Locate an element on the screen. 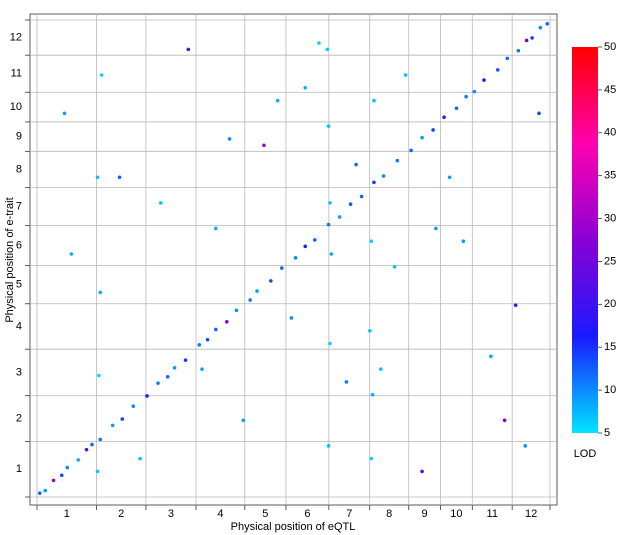 The image size is (617, 535). colorbar-tick-label: 30 is located at coordinates (610, 218).